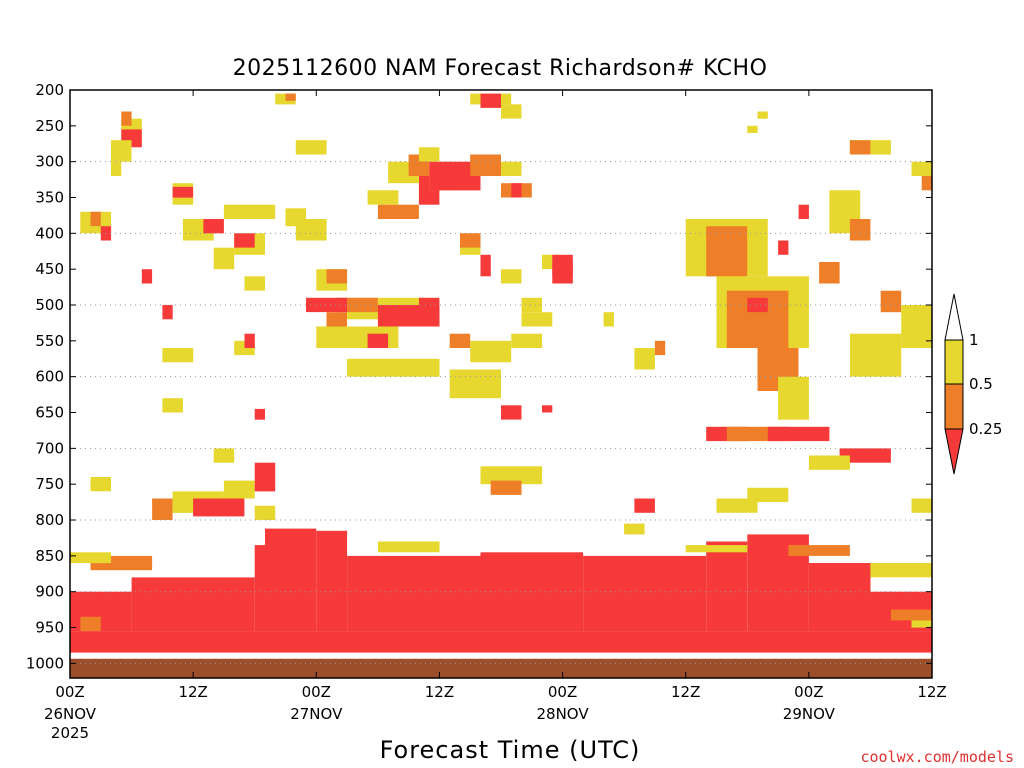  What do you see at coordinates (685, 692) in the screenshot?
I see `x-tick-time-60: 12Z` at bounding box center [685, 692].